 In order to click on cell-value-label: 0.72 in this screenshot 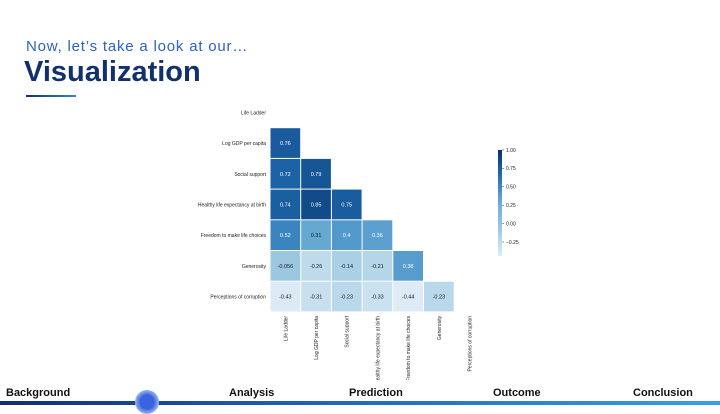, I will do `click(285, 175)`.